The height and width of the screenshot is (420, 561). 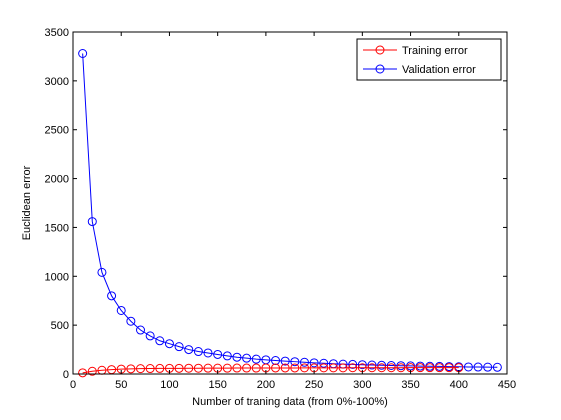 I want to click on legend-item: Training error, so click(x=415, y=51).